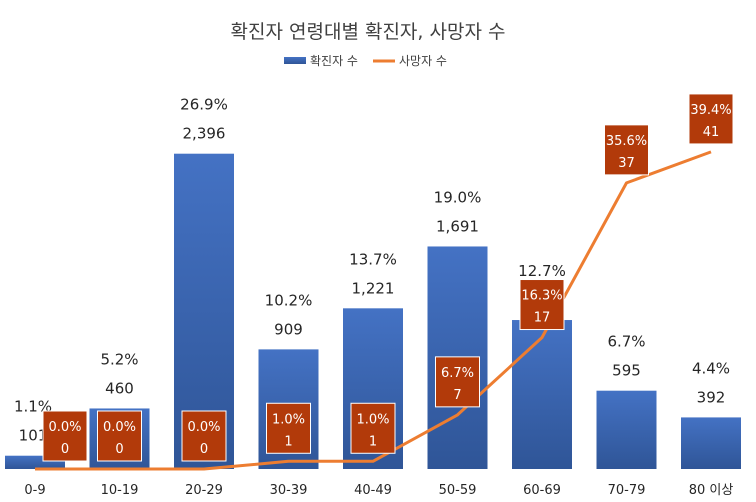 The height and width of the screenshot is (502, 756). Describe the element at coordinates (627, 490) in the screenshot. I see `x-tick-label: 70-79` at that location.